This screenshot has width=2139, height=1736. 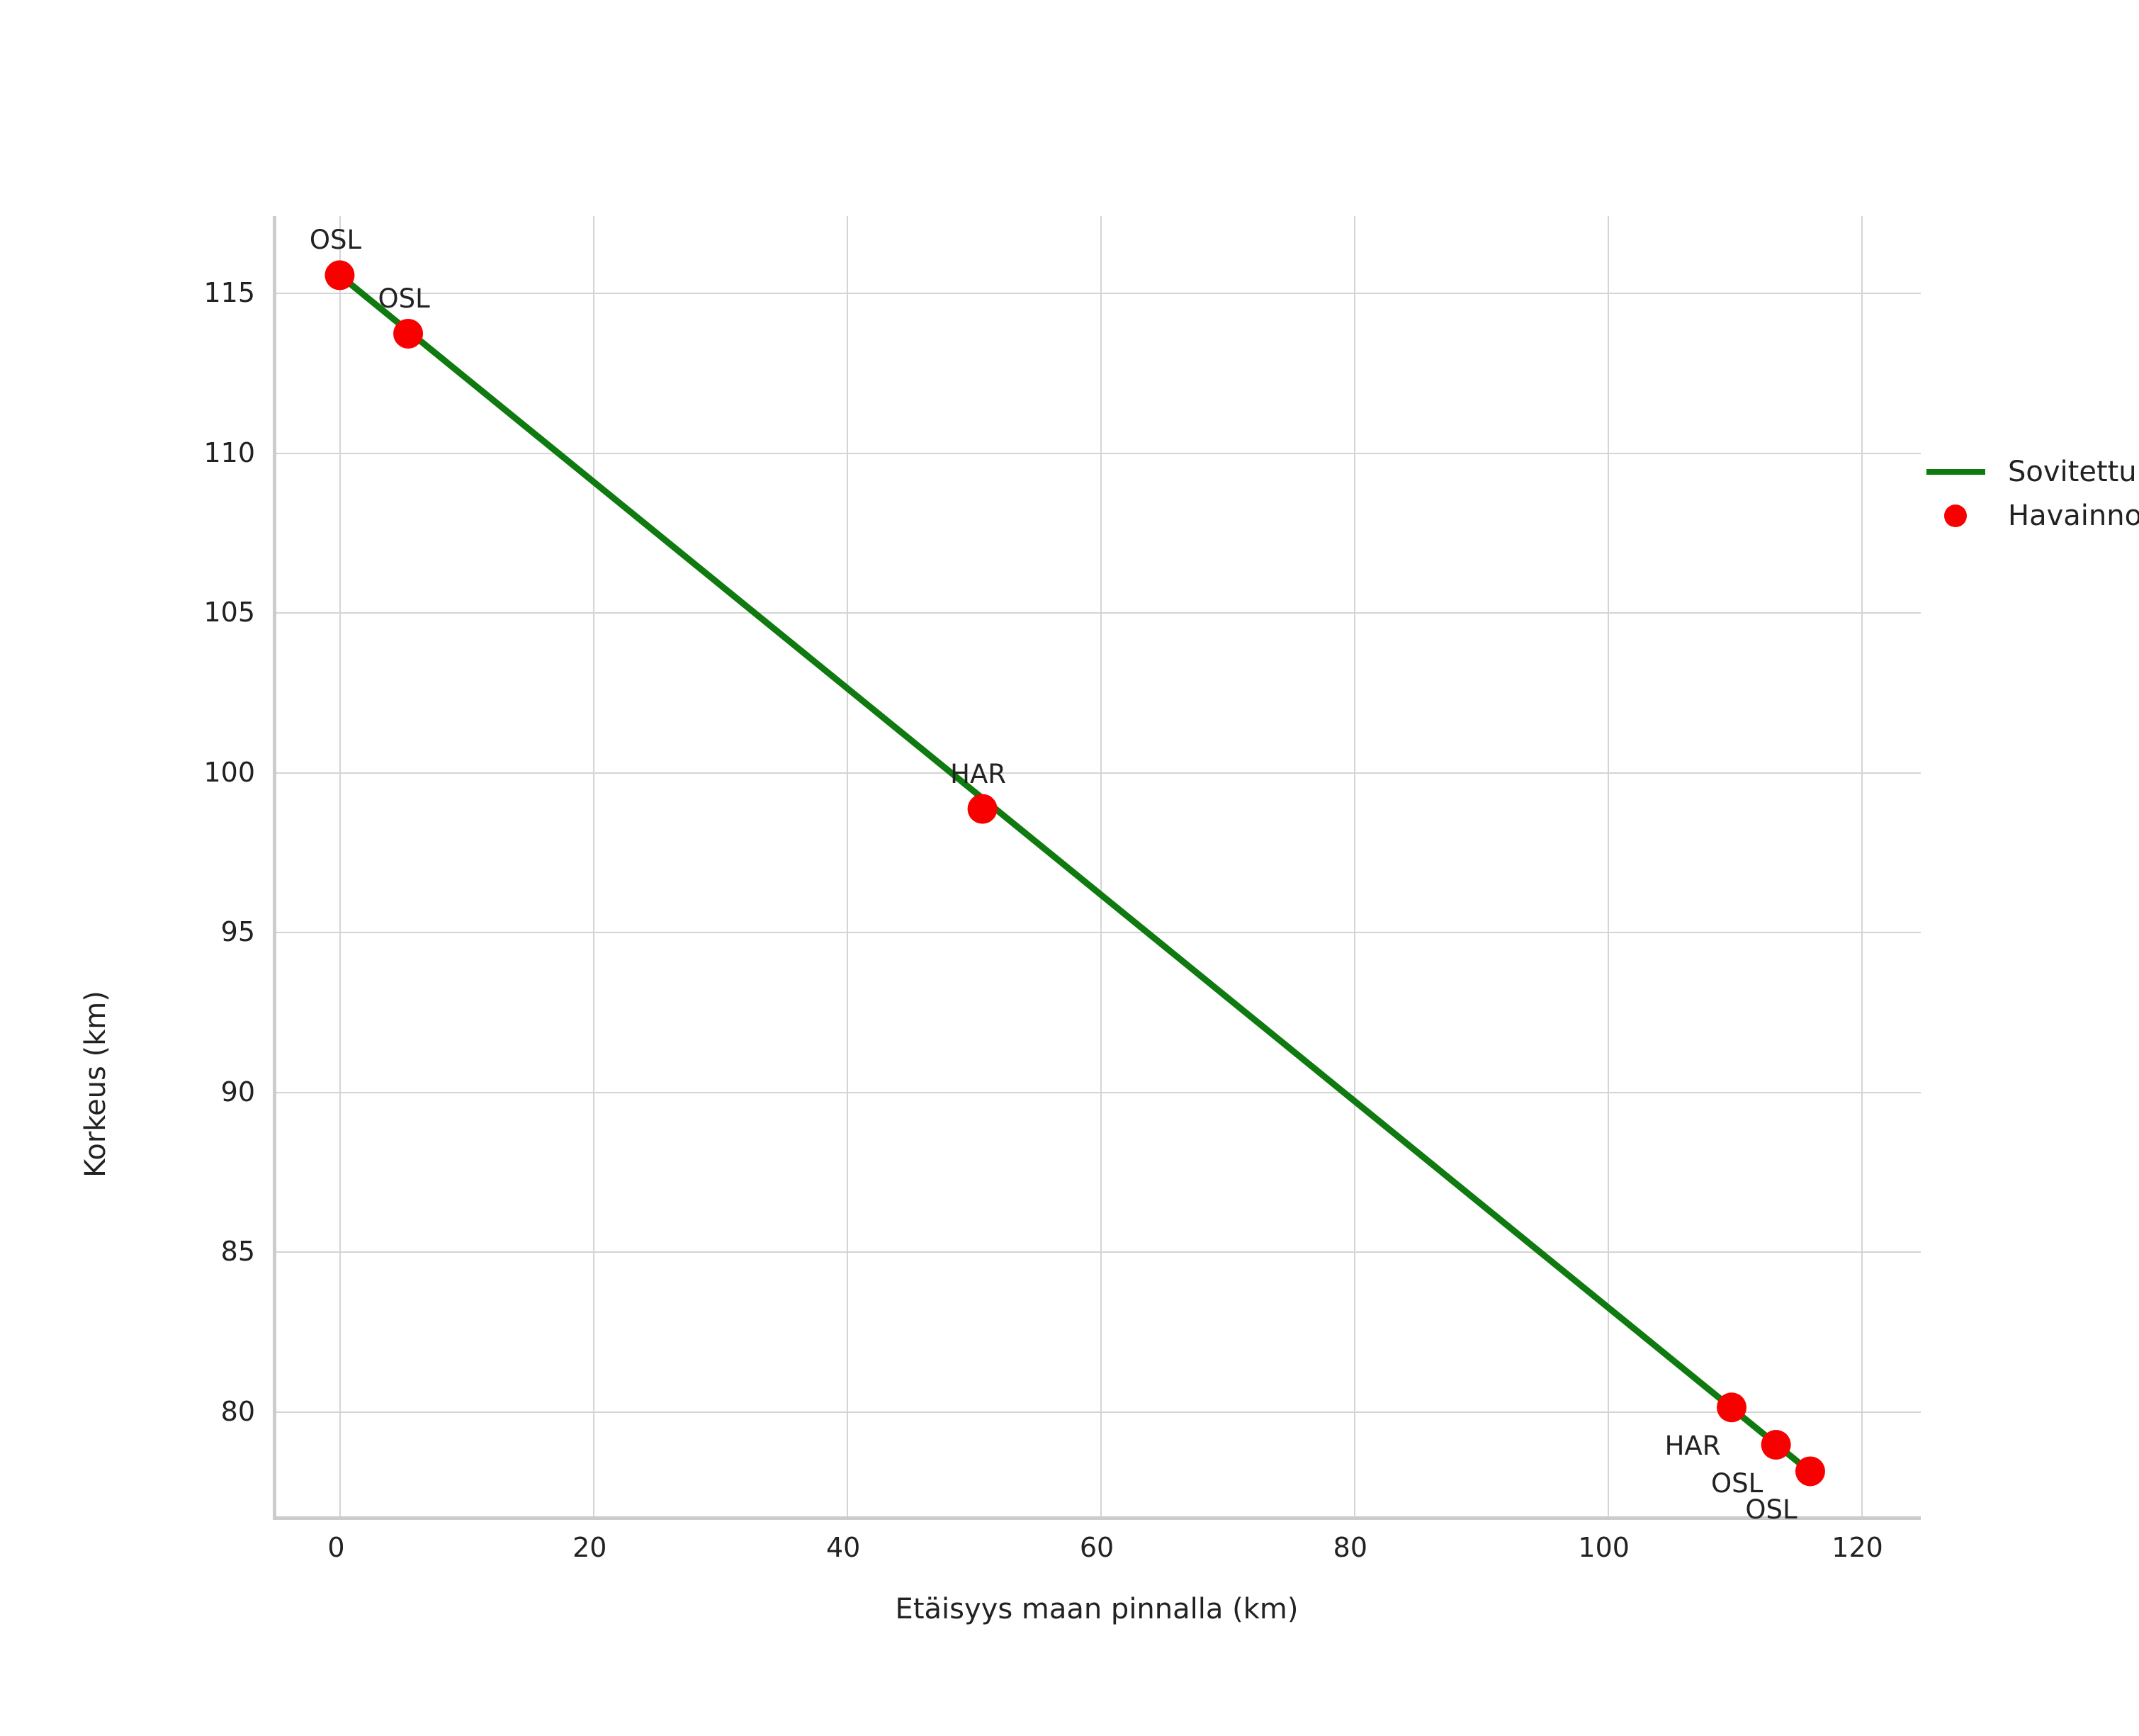 I want to click on legend-label-fitted-track: Sovitettu rata, so click(x=2073, y=472).